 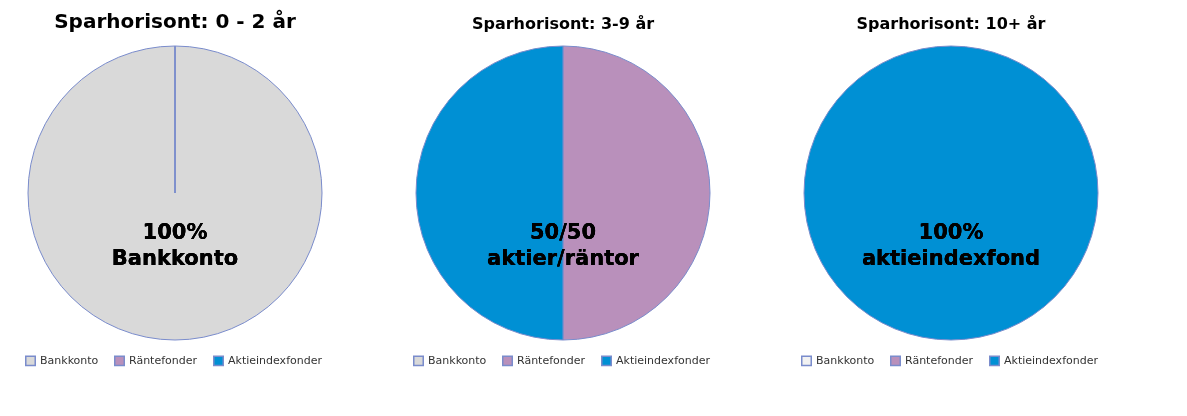 I want to click on text: 100% aktieindexfond, so click(x=951, y=245).